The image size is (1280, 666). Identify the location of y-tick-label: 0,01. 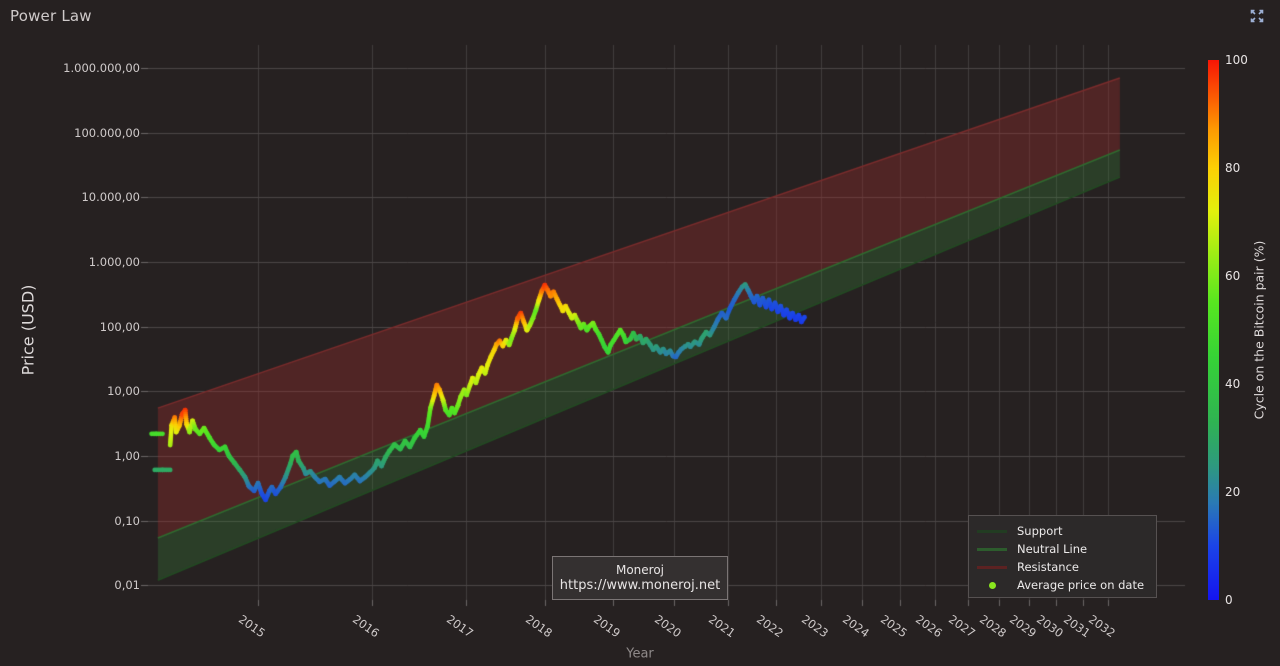
(127, 585).